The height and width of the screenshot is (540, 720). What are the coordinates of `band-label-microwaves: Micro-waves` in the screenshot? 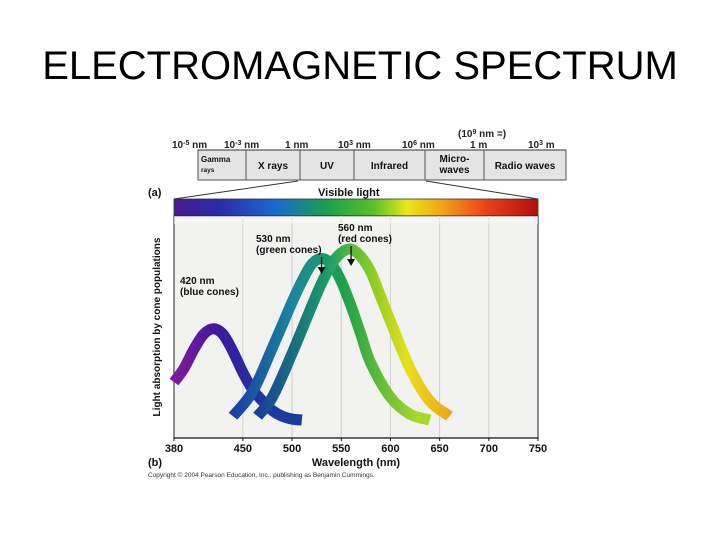 It's located at (453, 165).